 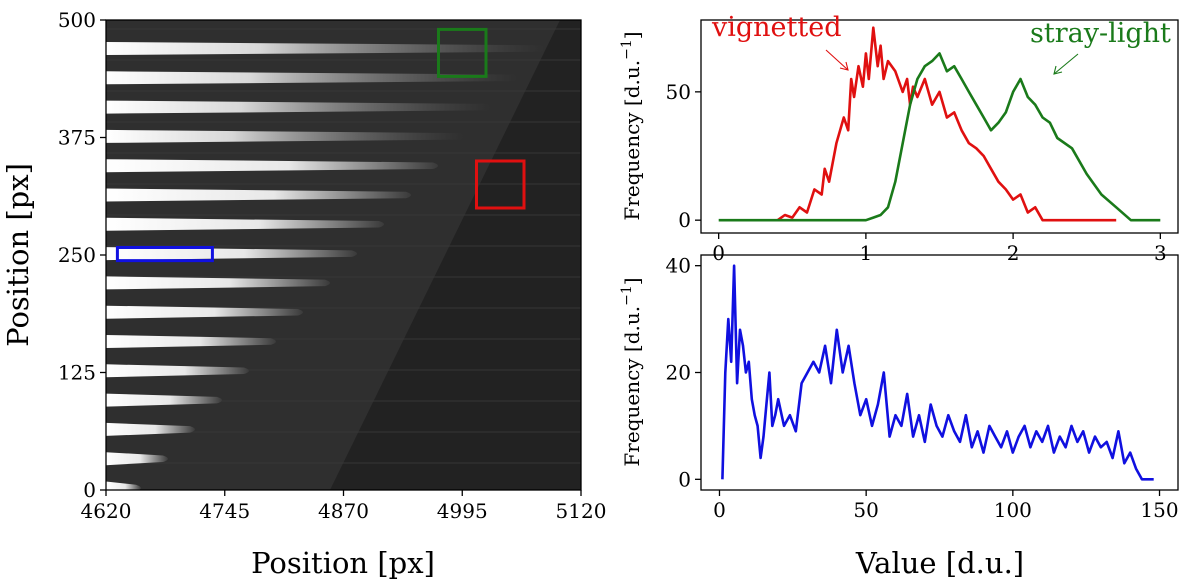 What do you see at coordinates (678, 266) in the screenshot?
I see `bottom-y-tick-label: 40` at bounding box center [678, 266].